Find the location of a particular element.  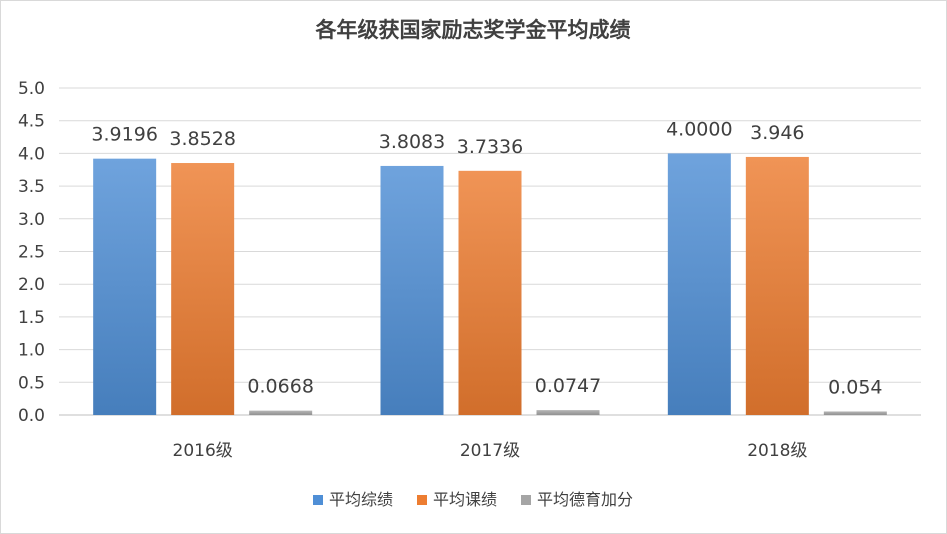

y-tick-label: 2.0 is located at coordinates (31, 285).